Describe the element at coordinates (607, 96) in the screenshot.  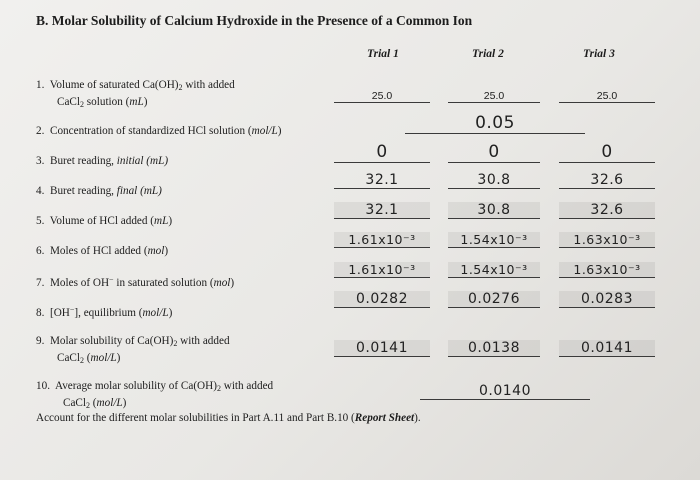
I see `row-1-trial-3: 25.0` at that location.